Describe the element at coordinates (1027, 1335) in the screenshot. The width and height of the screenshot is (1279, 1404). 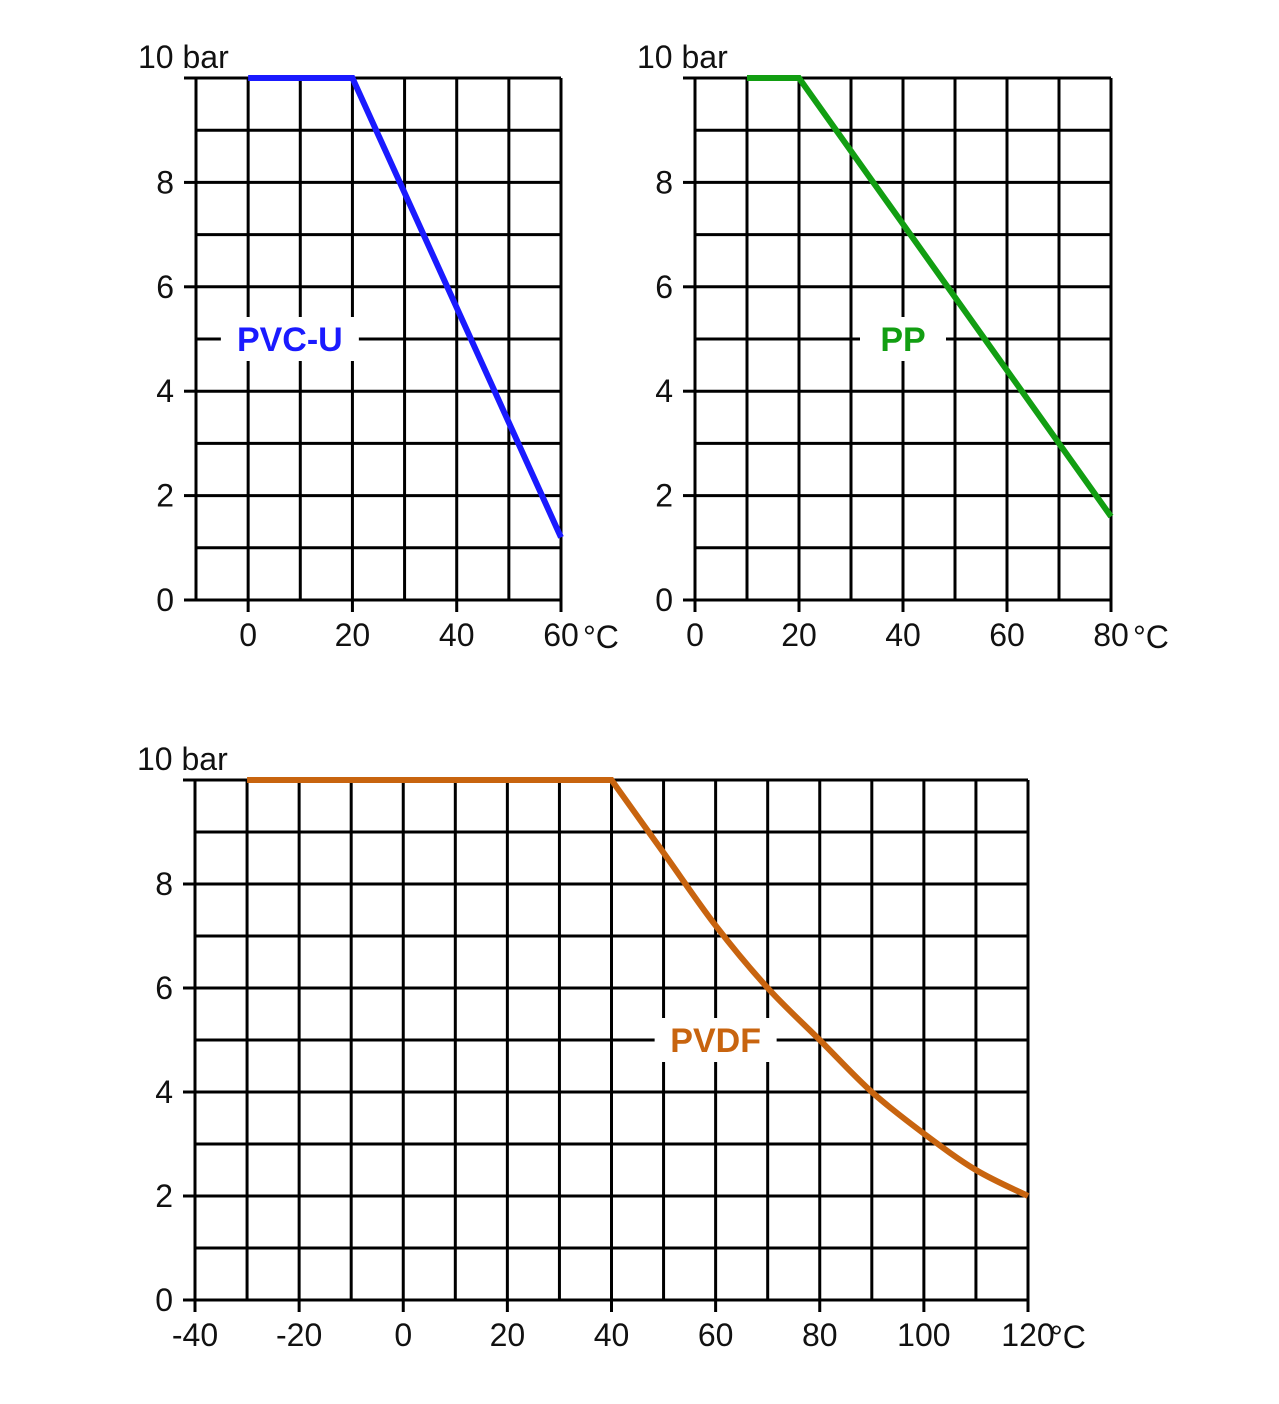
I see `x-tick-label: 120` at that location.